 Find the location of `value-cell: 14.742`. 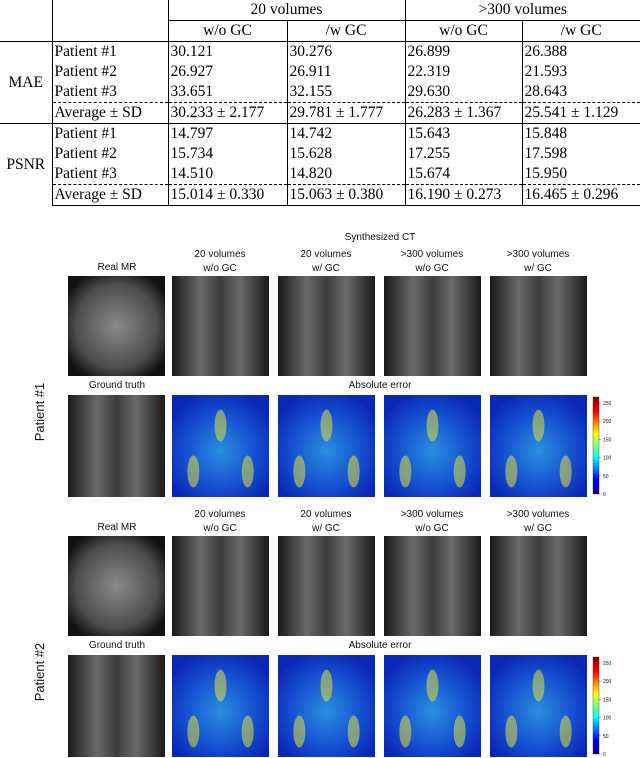

value-cell: 14.742 is located at coordinates (345, 133).